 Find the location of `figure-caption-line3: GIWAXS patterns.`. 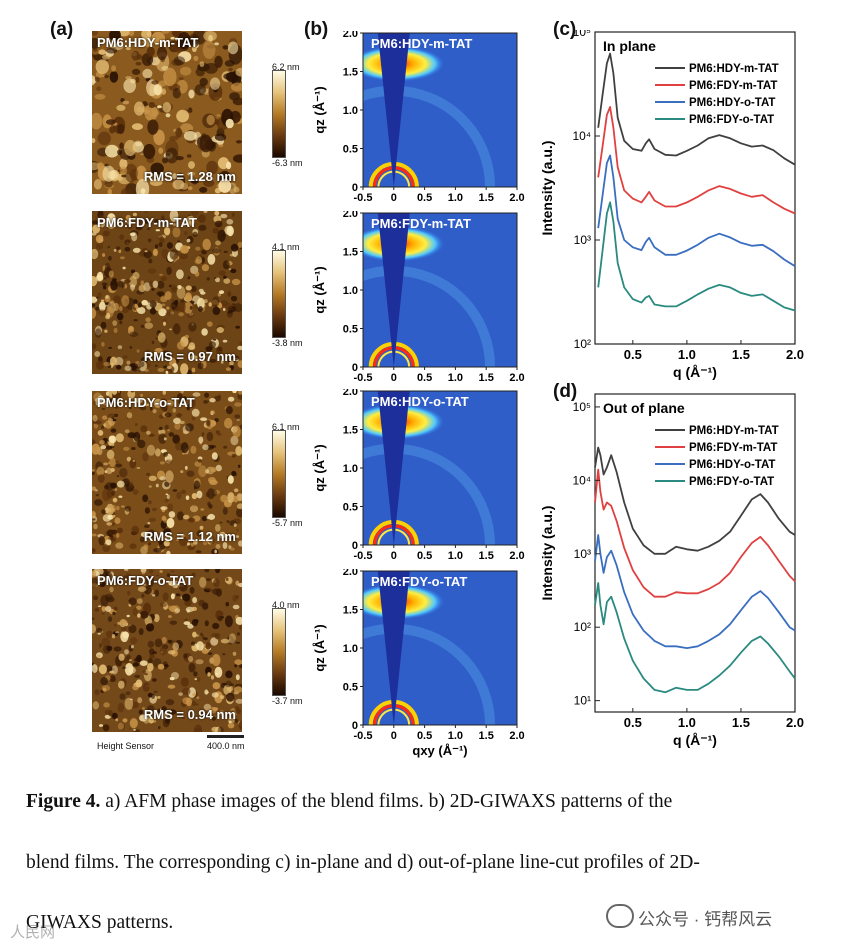

figure-caption-line3: GIWAXS patterns. is located at coordinates (100, 922).